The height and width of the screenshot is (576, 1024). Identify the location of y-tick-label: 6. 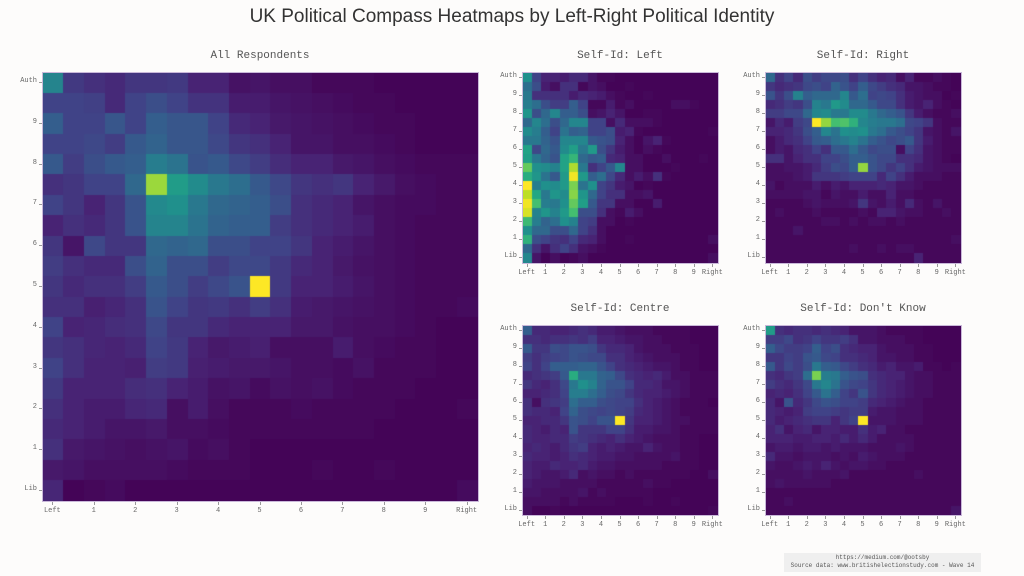
(34, 244).